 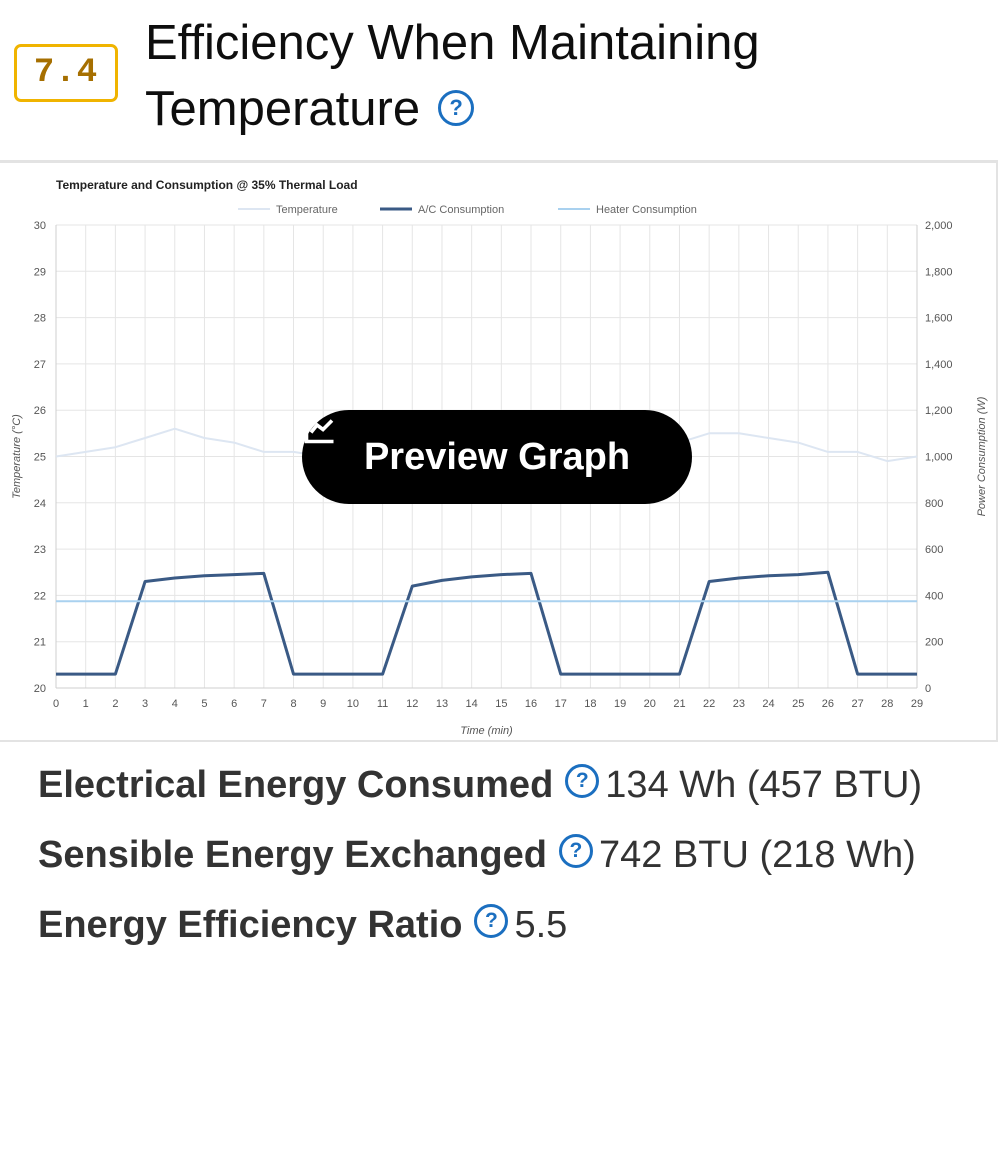 I want to click on section-title-text: Efficiency When Maintaining Temperature, so click(x=452, y=76).